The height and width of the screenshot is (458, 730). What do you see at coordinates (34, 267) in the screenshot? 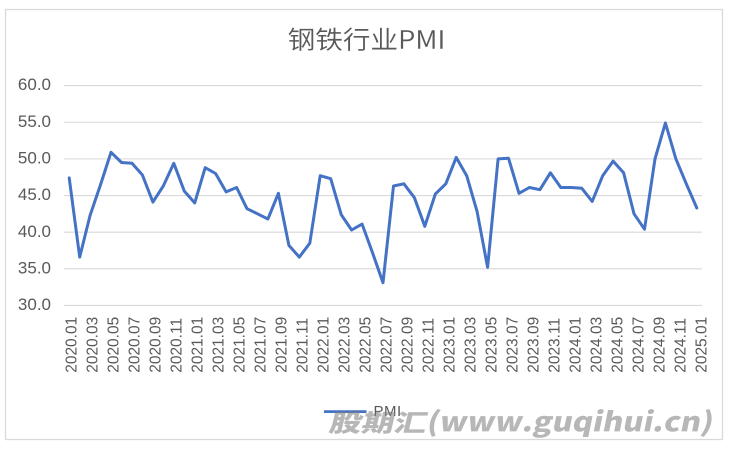
I see `svg-text: 35.0` at bounding box center [34, 267].